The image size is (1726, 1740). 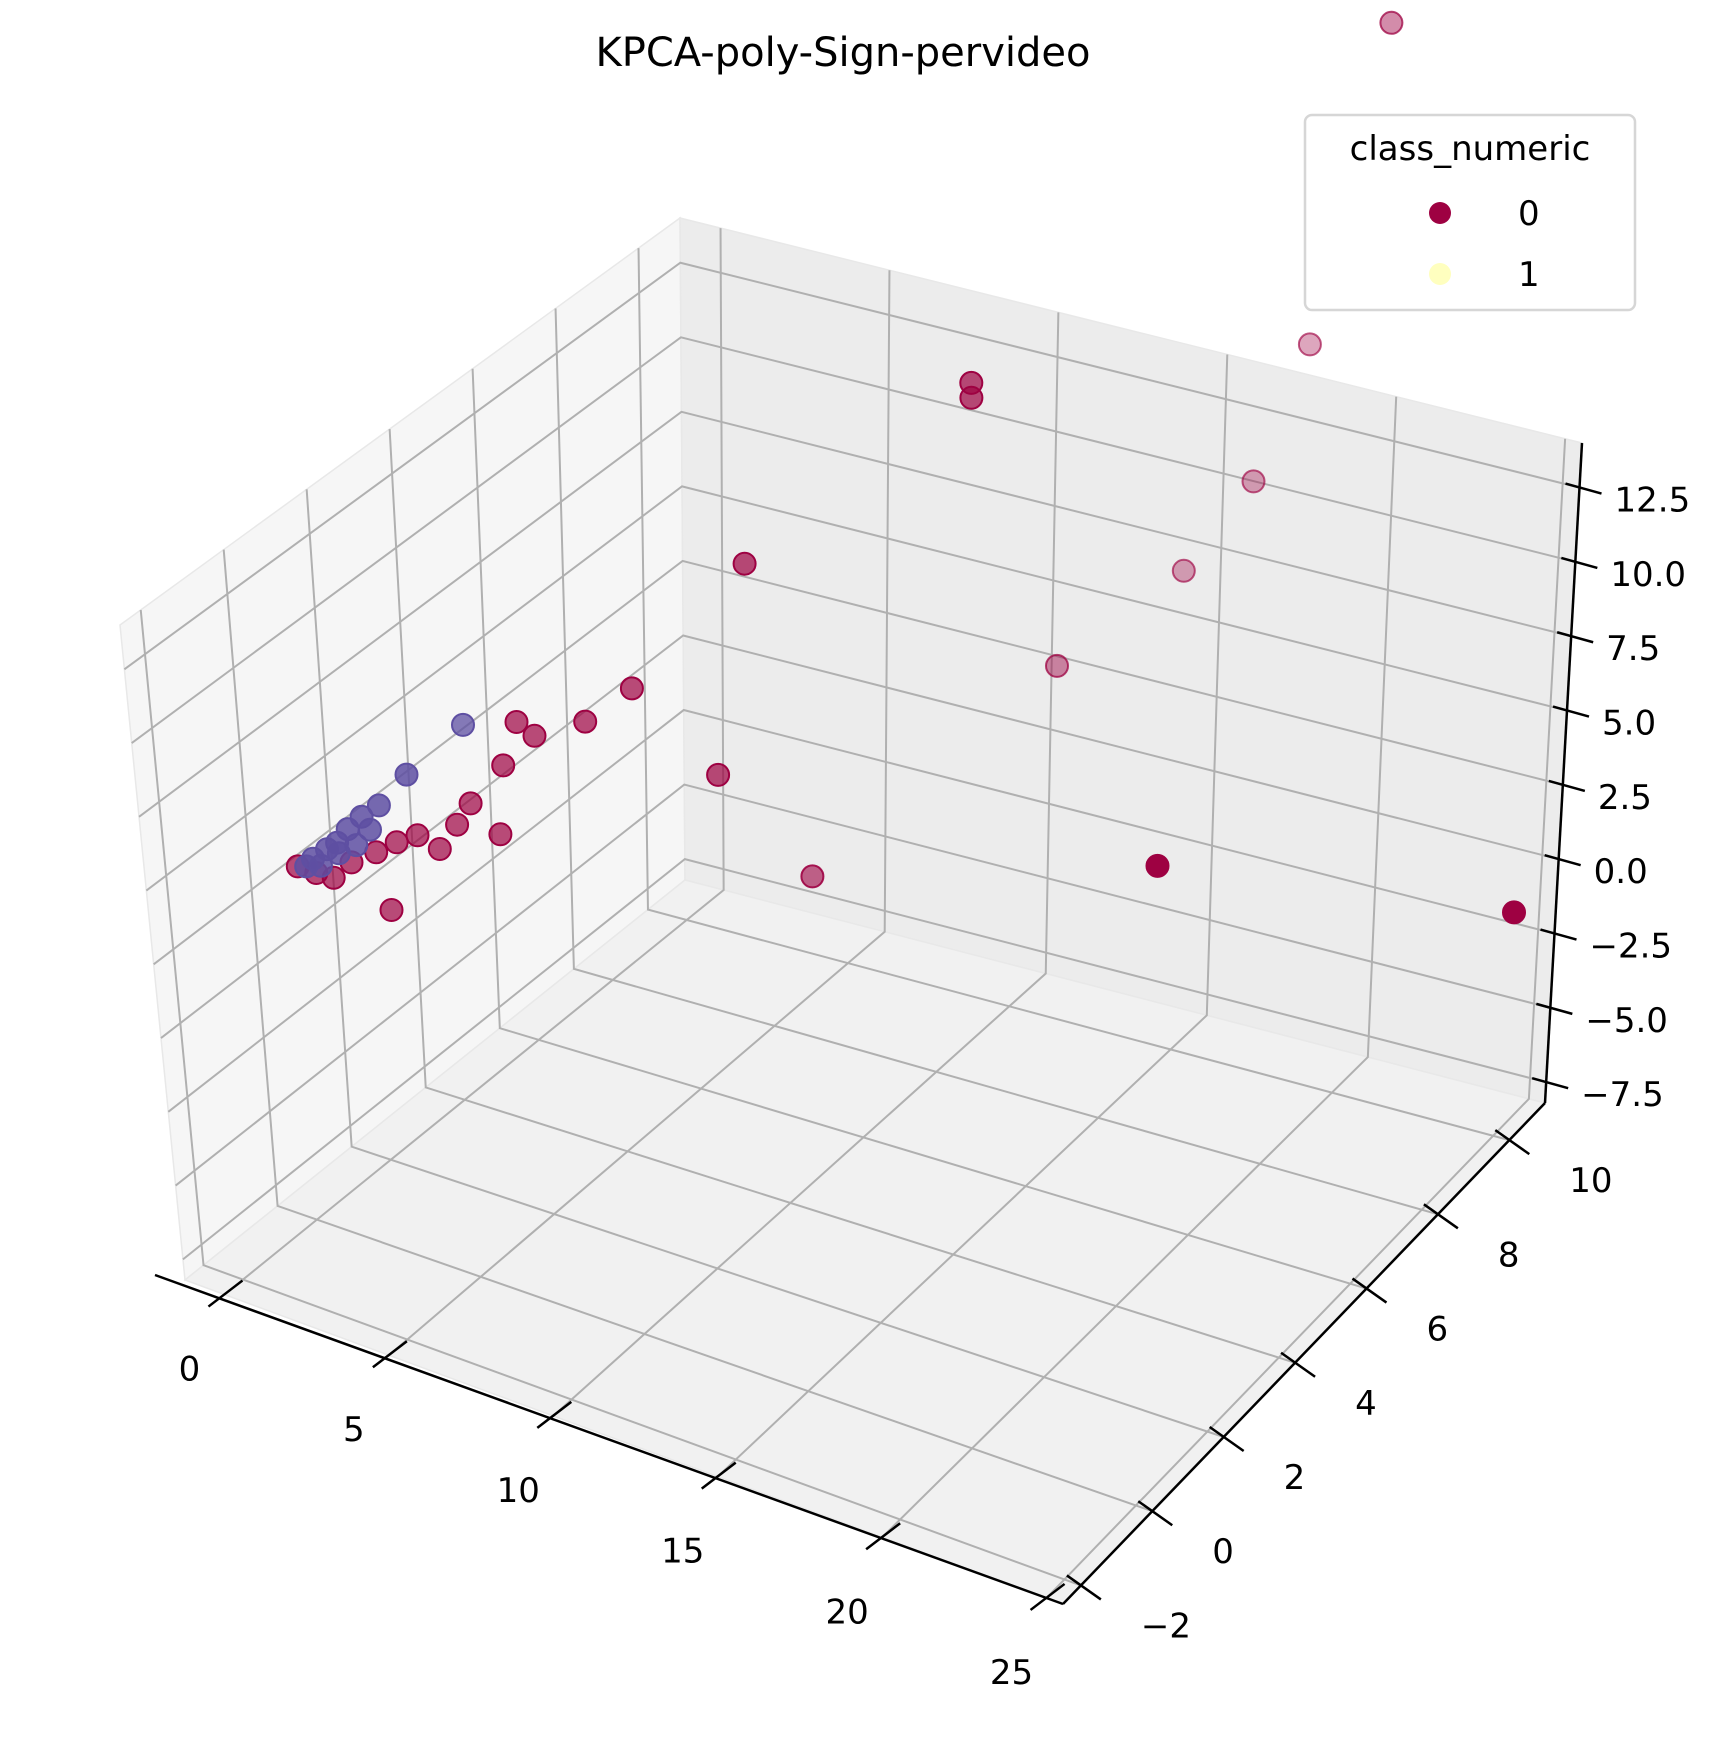 I want to click on z-tick-label-1: −5.0, so click(x=1626, y=1021).